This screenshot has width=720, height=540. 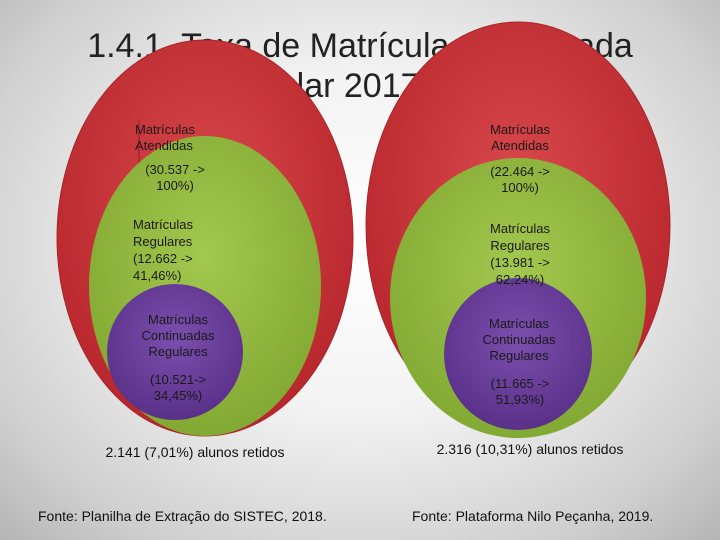 I want to click on retidos-2018: 2.316 (10,31%) alunos retidos, so click(x=530, y=449).